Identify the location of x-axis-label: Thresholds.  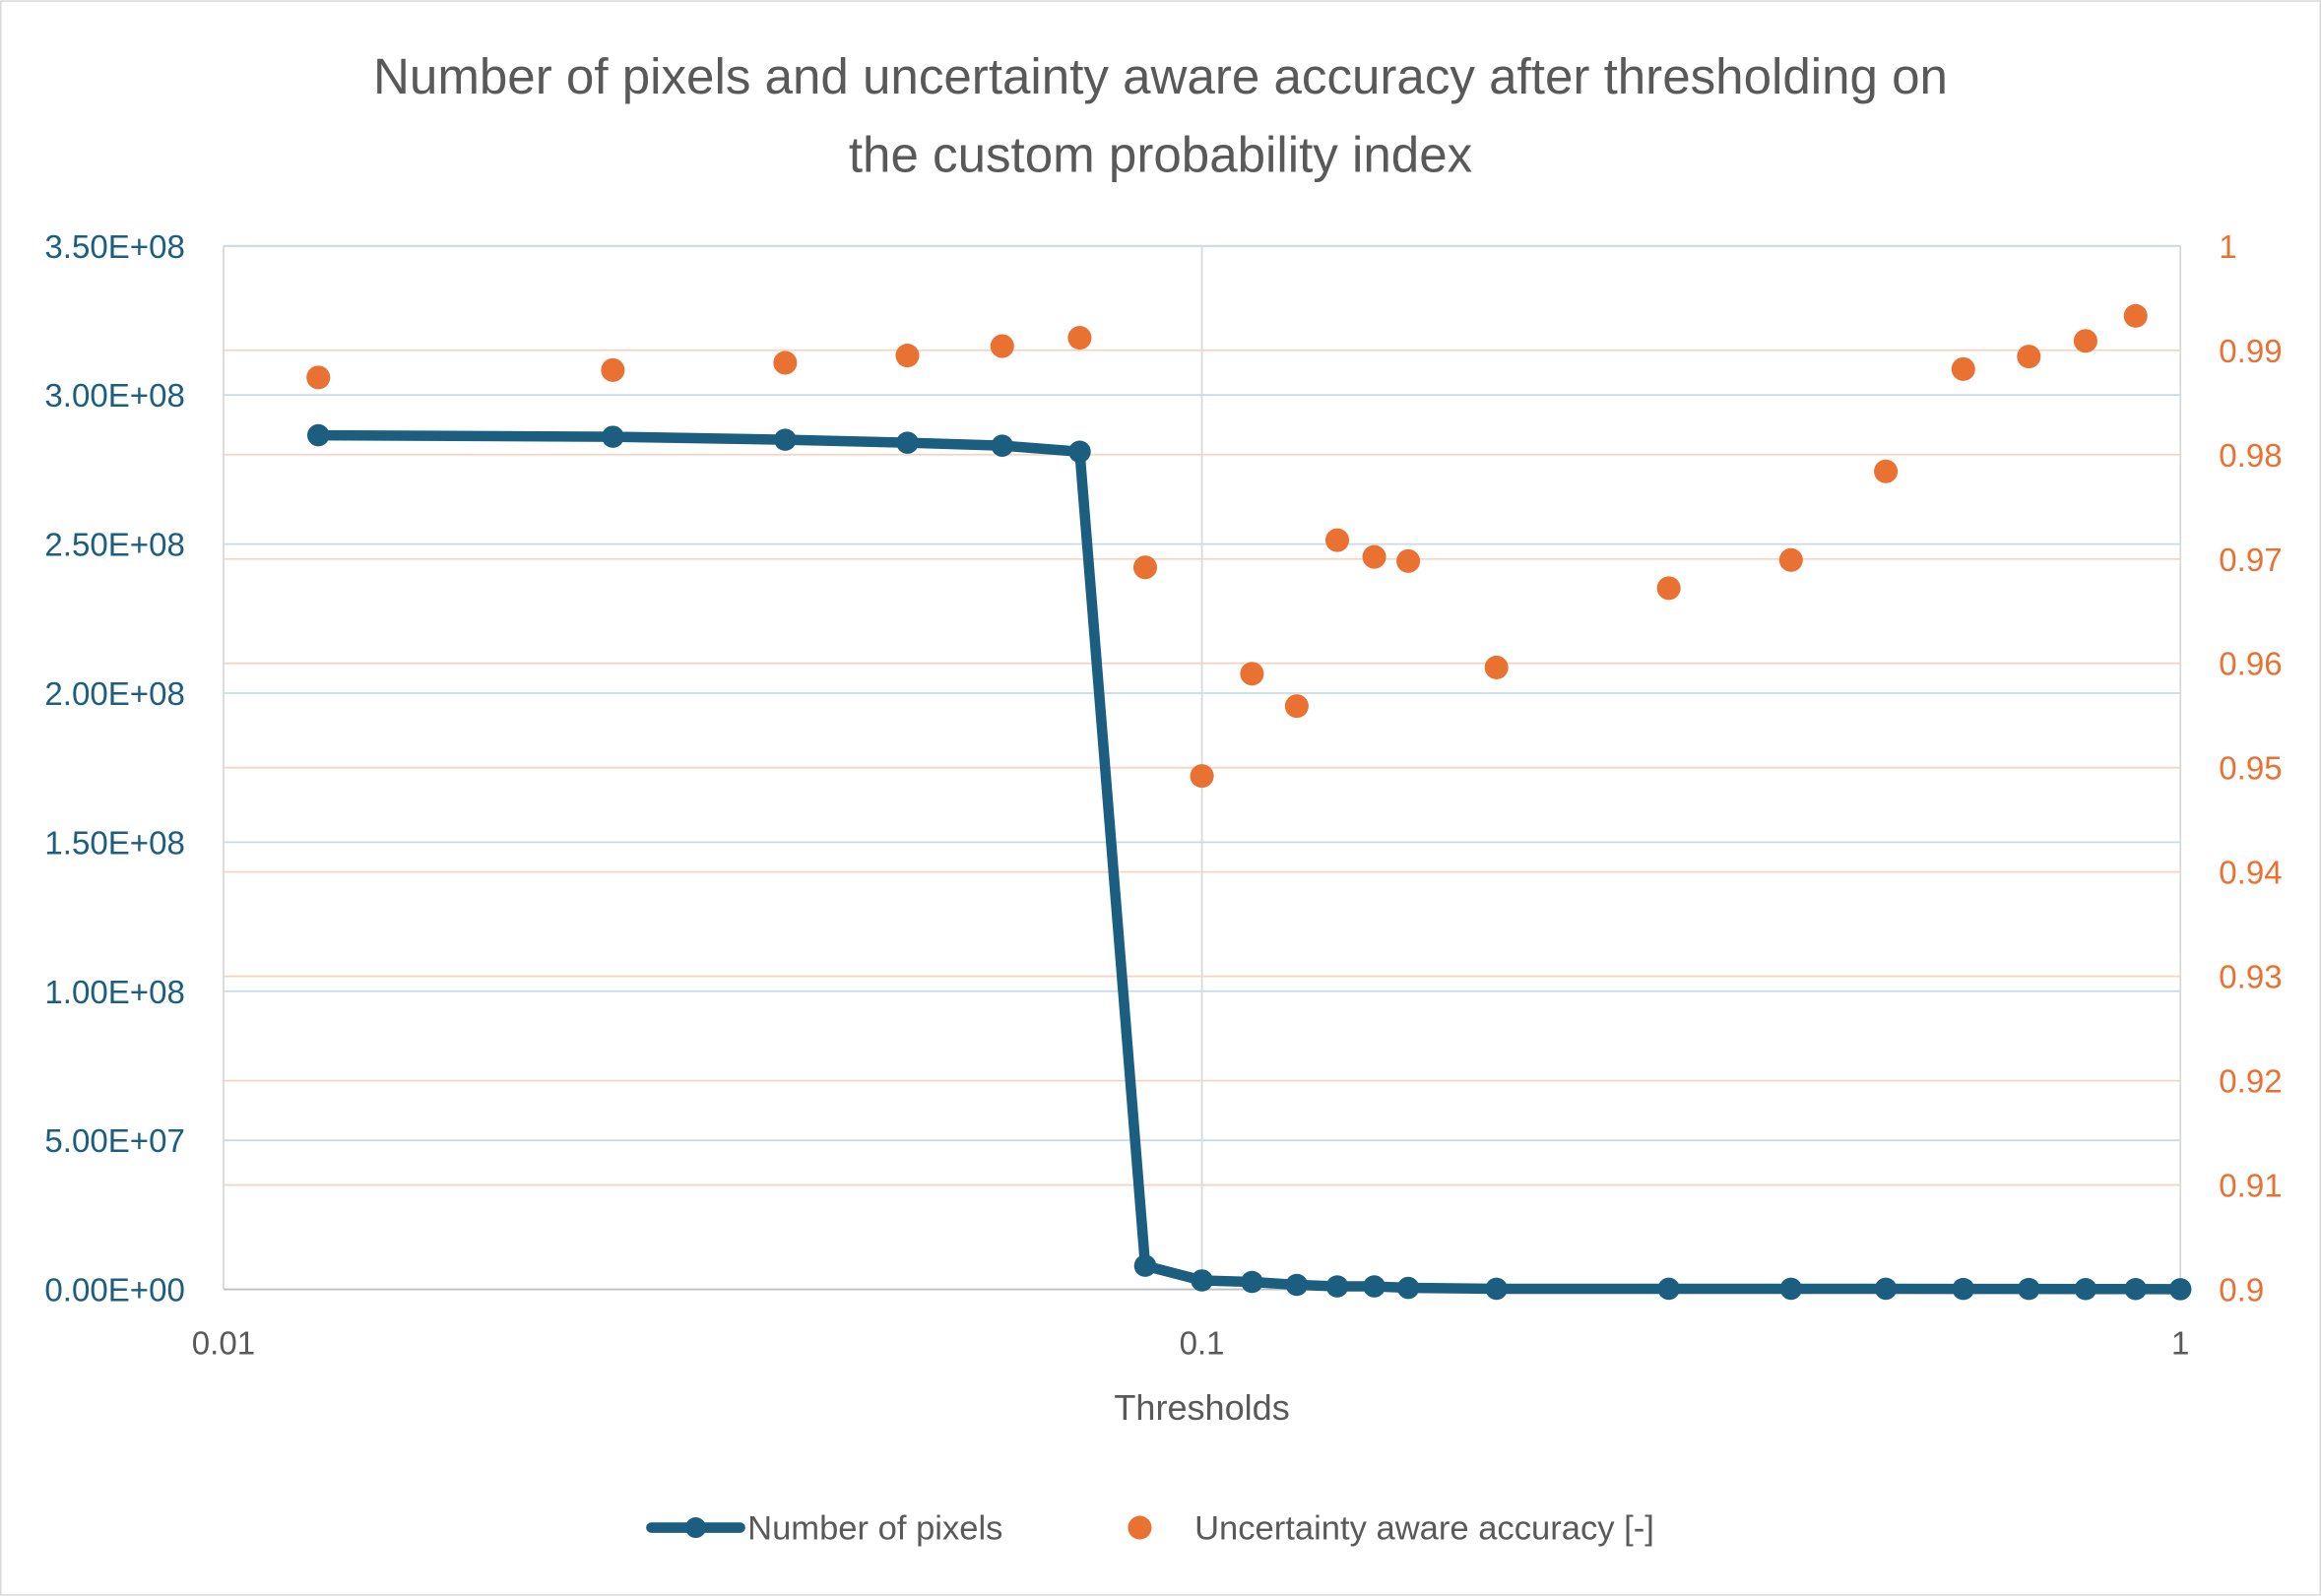
(1201, 1408).